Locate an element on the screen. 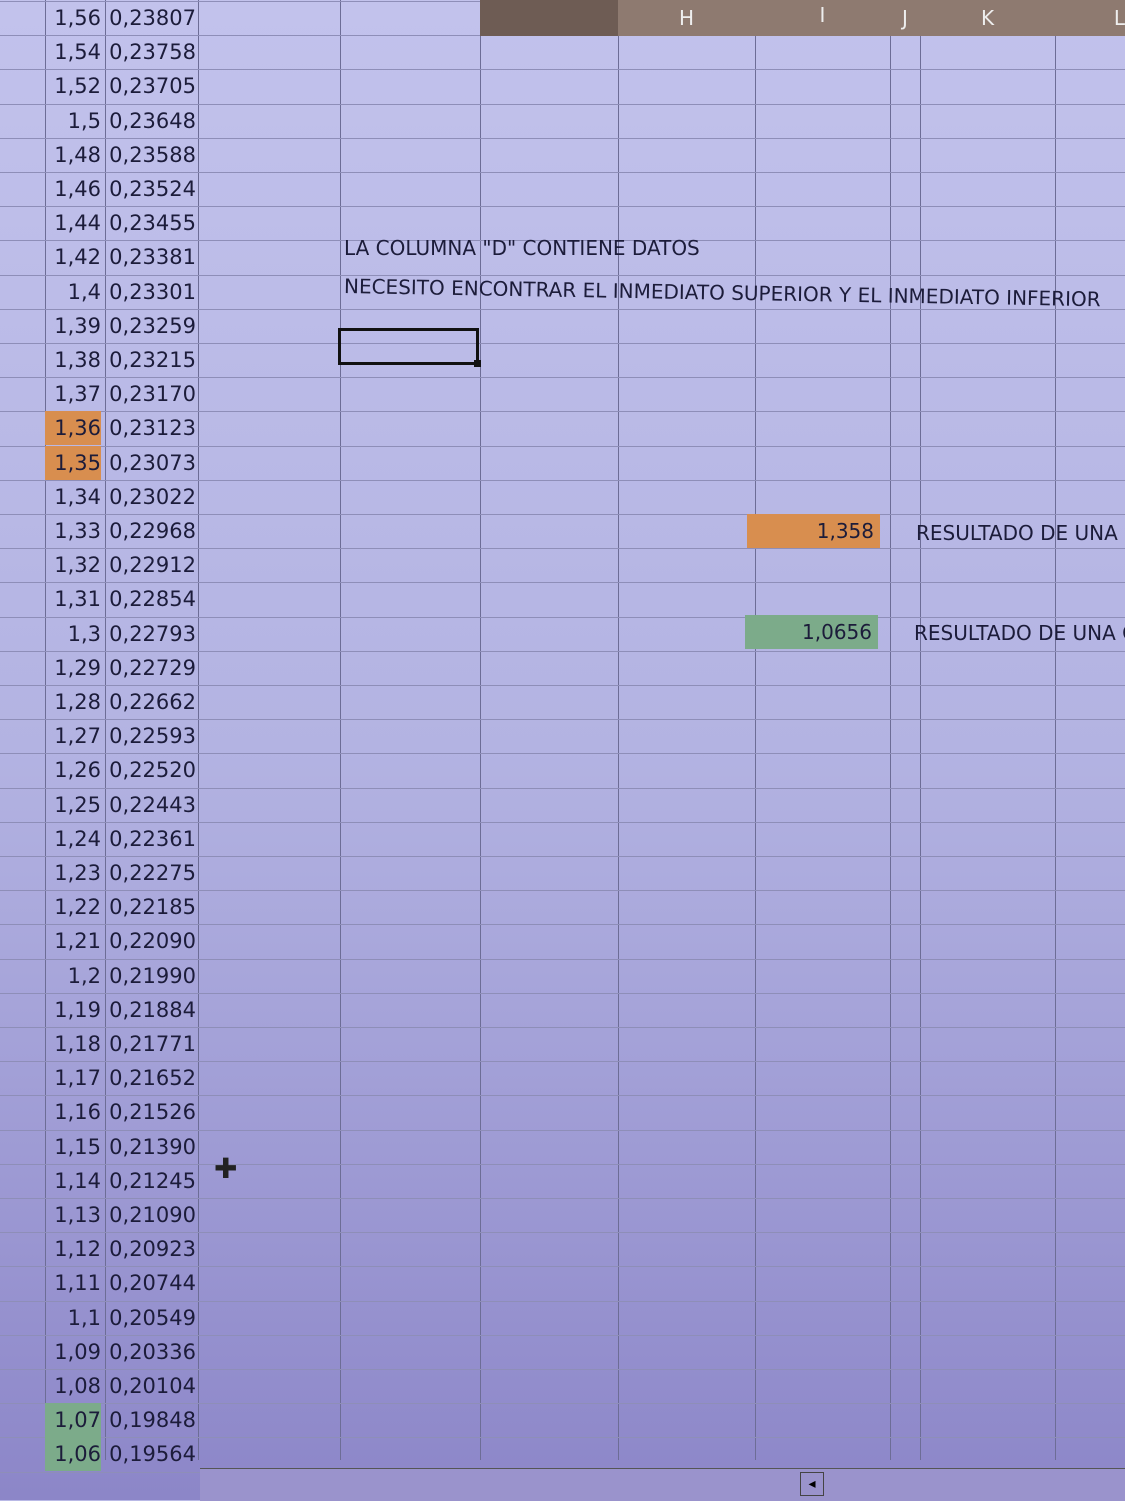 The height and width of the screenshot is (1501, 1125). cell-y-value: 0,21390 is located at coordinates (152, 1146).